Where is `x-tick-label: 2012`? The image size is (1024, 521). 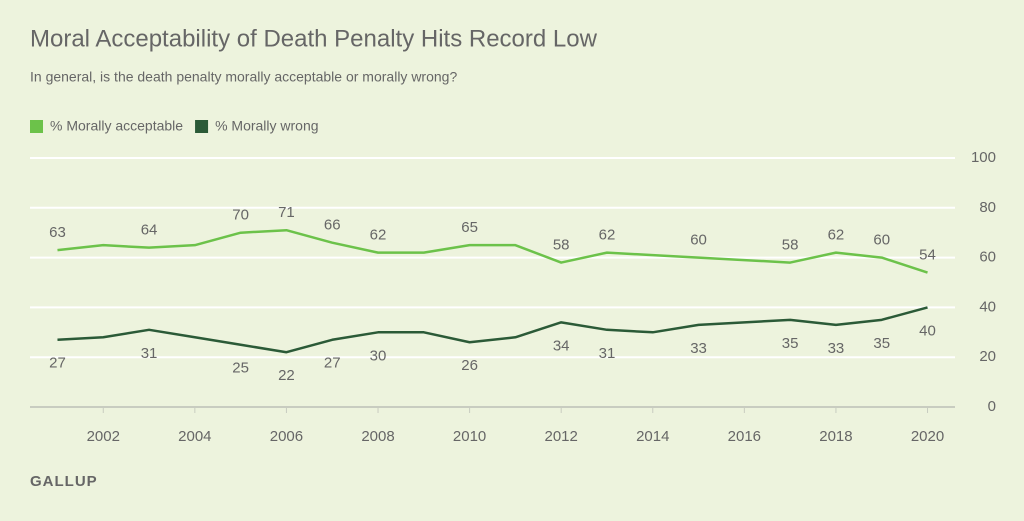 x-tick-label: 2012 is located at coordinates (561, 436).